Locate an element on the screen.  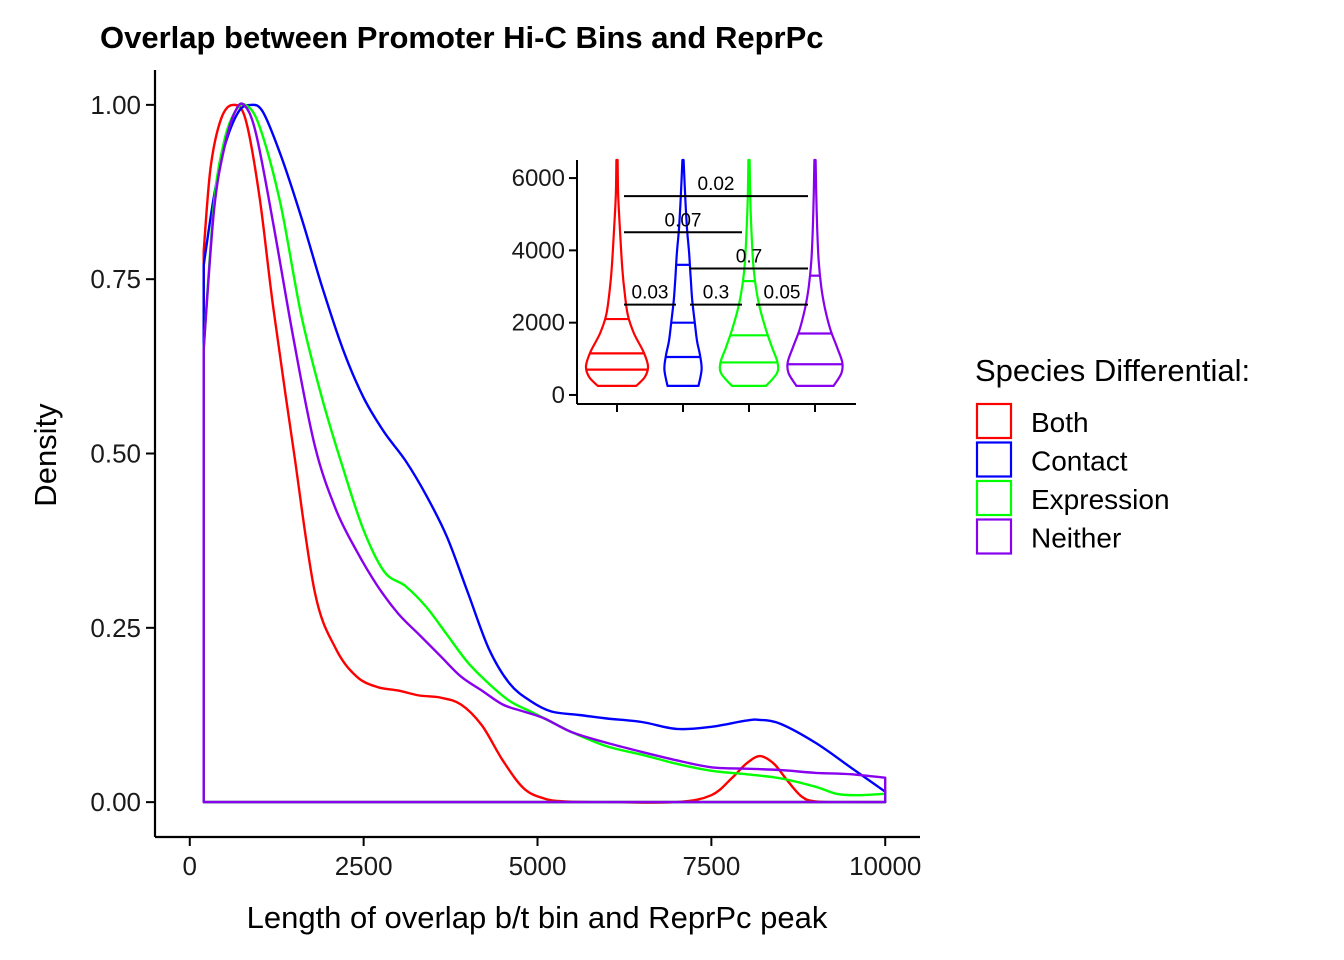
comparison-pvalue-label: 0.03 is located at coordinates (650, 293).